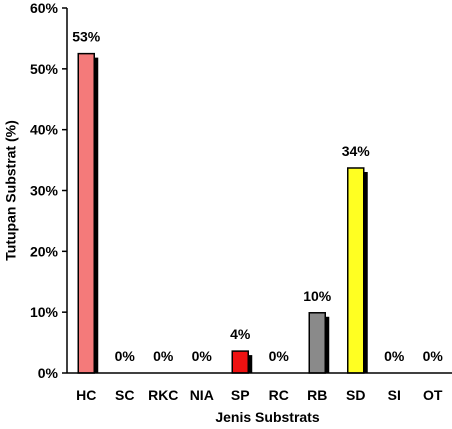 Image resolution: width=452 pixels, height=429 pixels. Describe the element at coordinates (279, 395) in the screenshot. I see `x-tick-label-rc: RC` at that location.